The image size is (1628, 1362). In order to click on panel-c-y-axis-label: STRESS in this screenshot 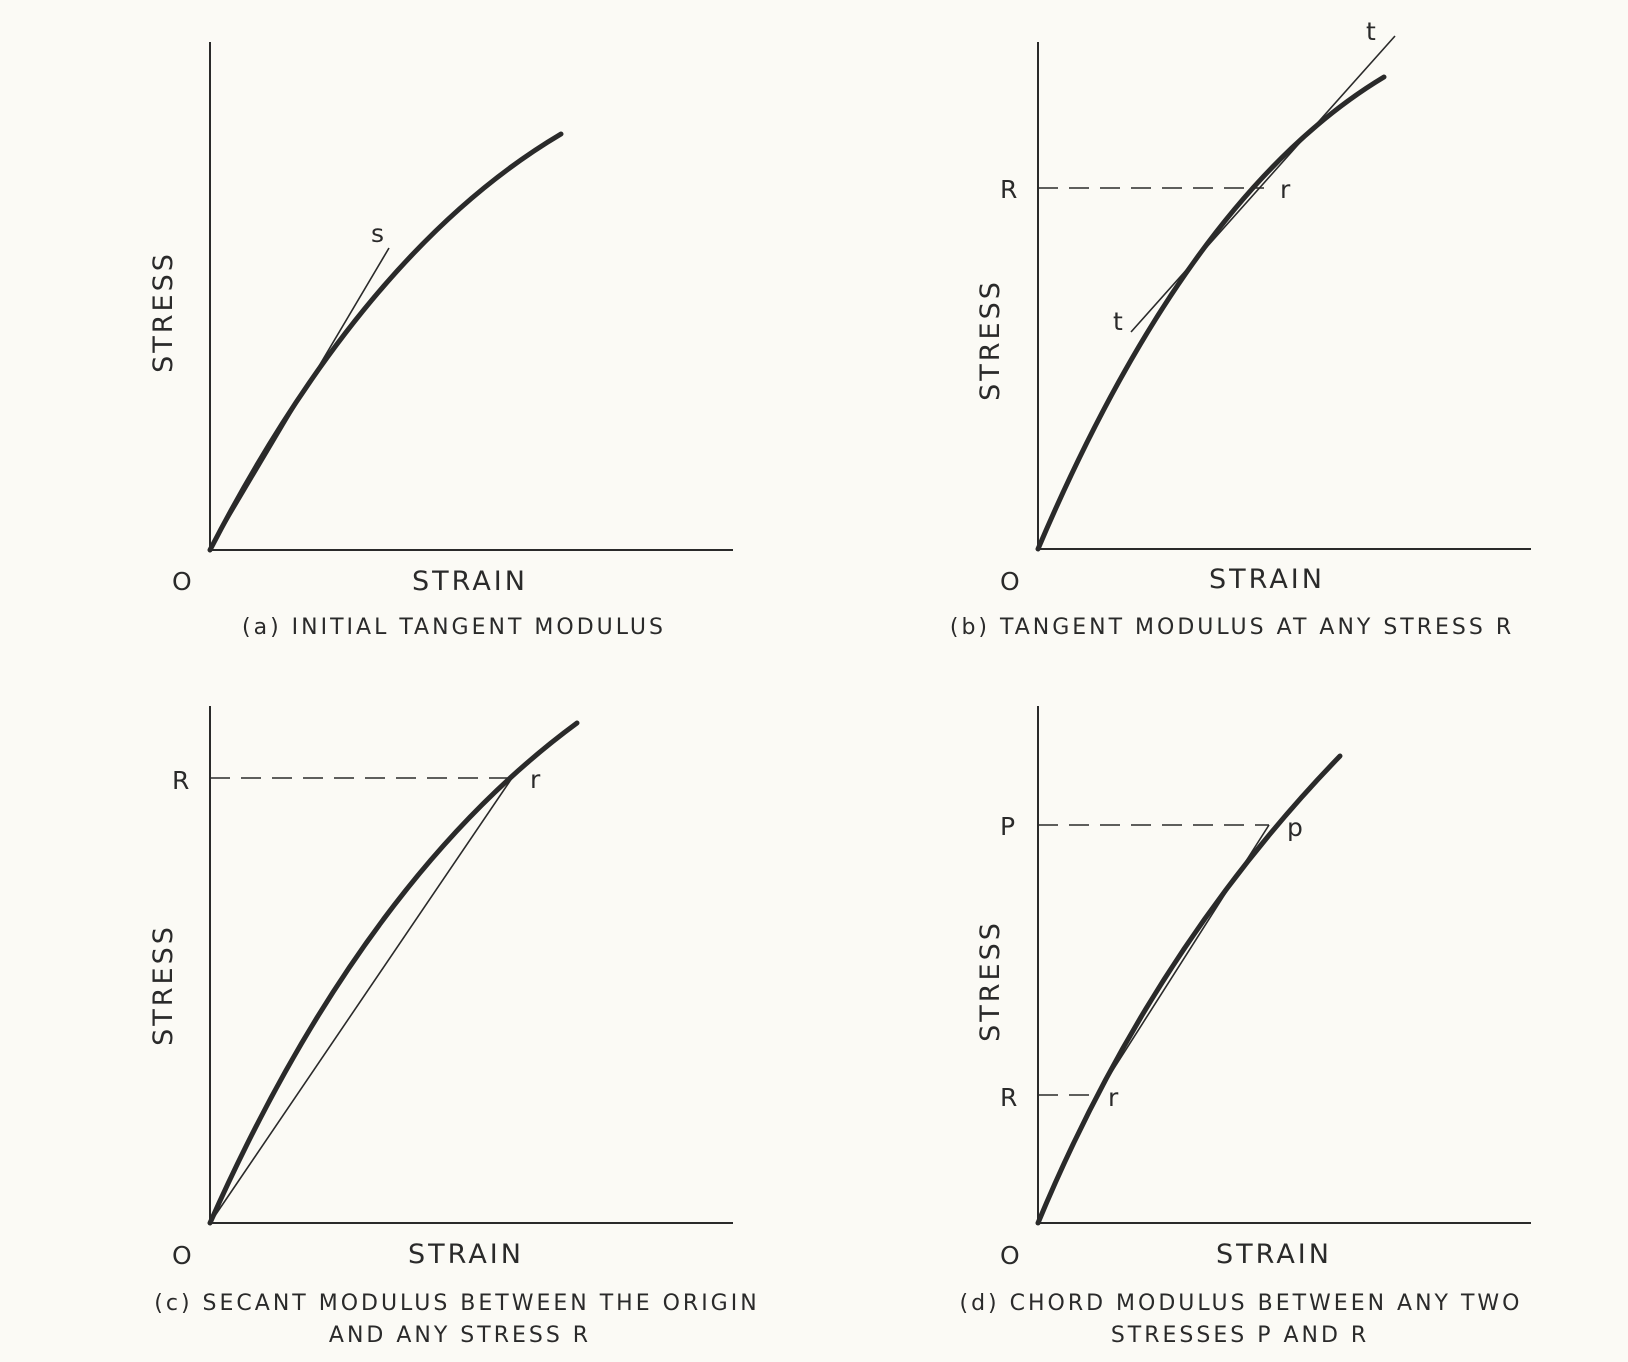, I will do `click(163, 985)`.